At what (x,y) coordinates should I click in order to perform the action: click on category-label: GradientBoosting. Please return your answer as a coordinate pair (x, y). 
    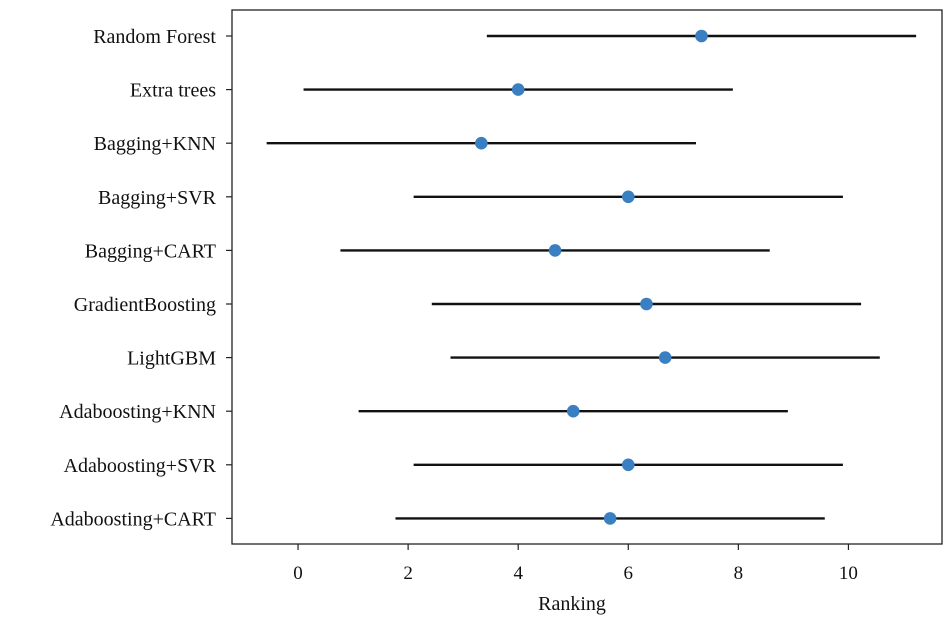
    Looking at the image, I should click on (145, 305).